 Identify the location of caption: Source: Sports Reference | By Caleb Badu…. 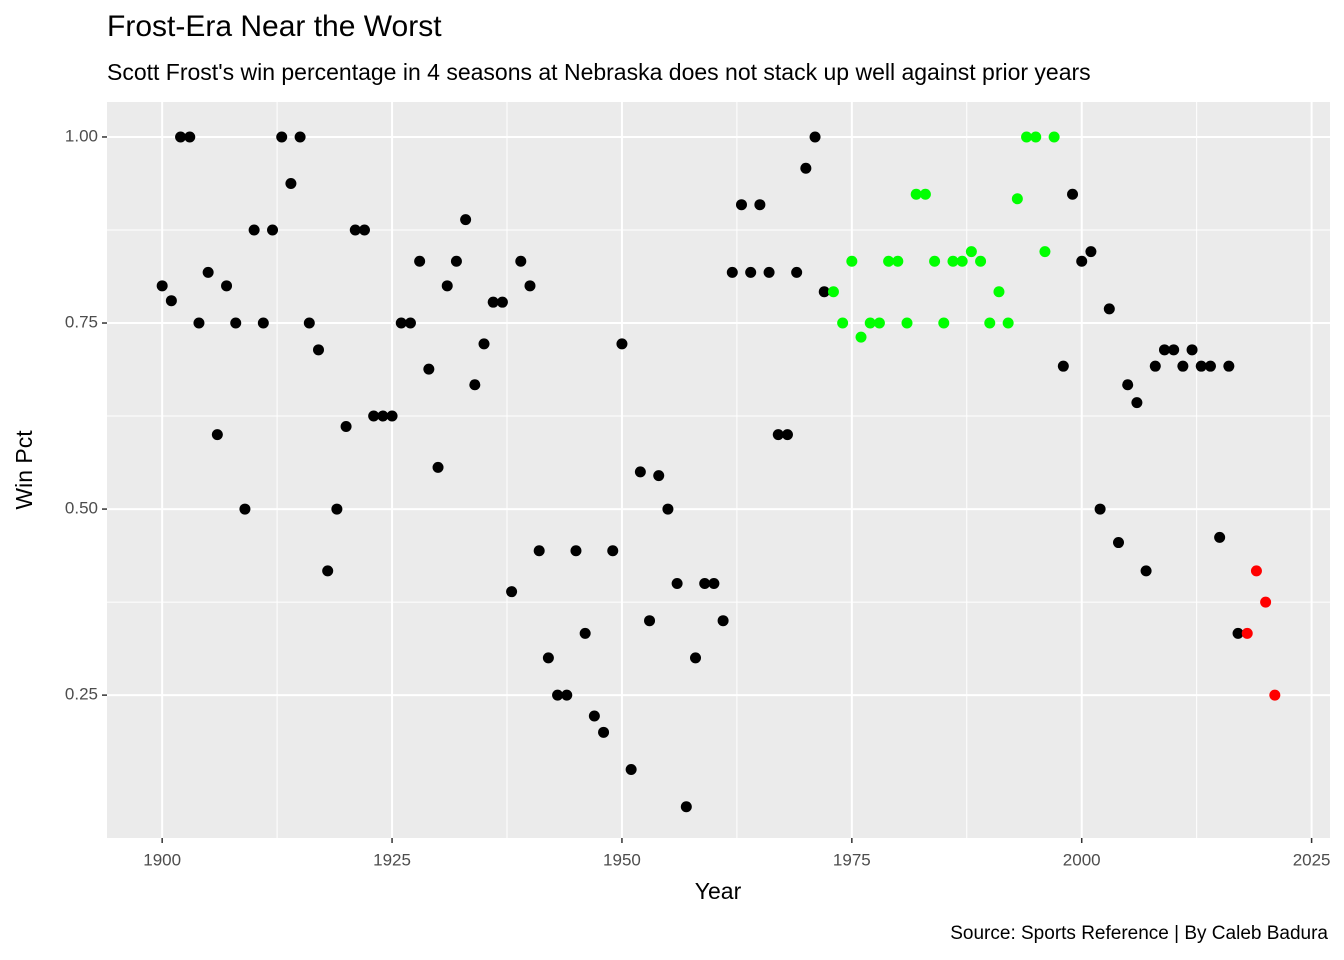
(1139, 933).